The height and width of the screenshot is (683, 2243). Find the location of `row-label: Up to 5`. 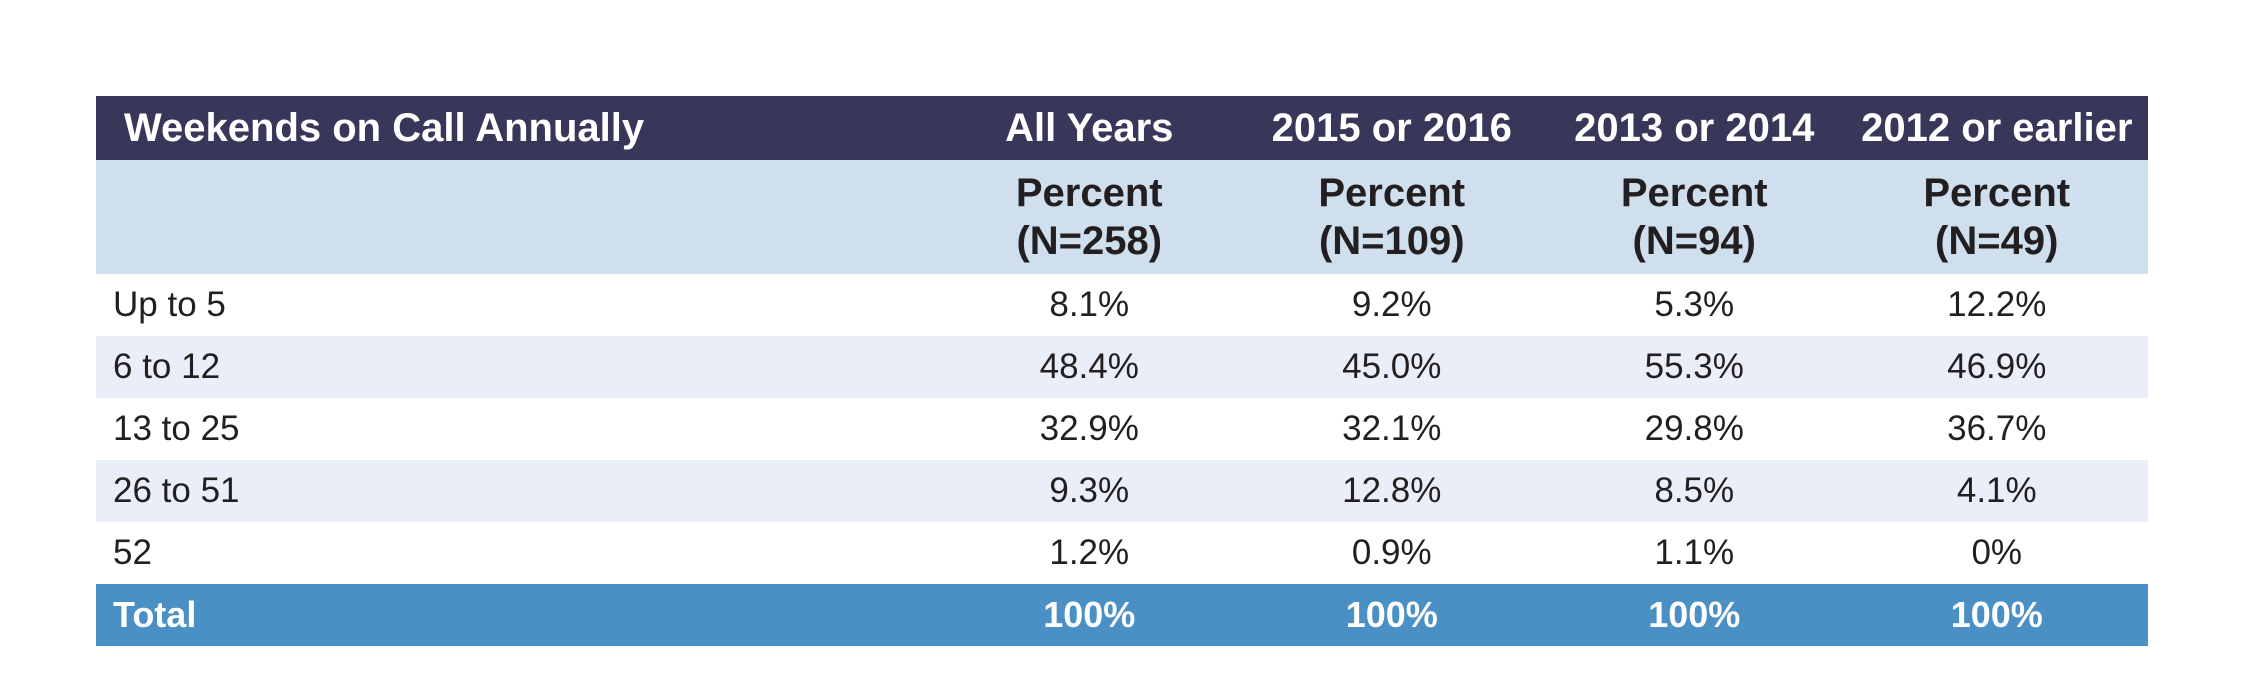

row-label: Up to 5 is located at coordinates (169, 304).